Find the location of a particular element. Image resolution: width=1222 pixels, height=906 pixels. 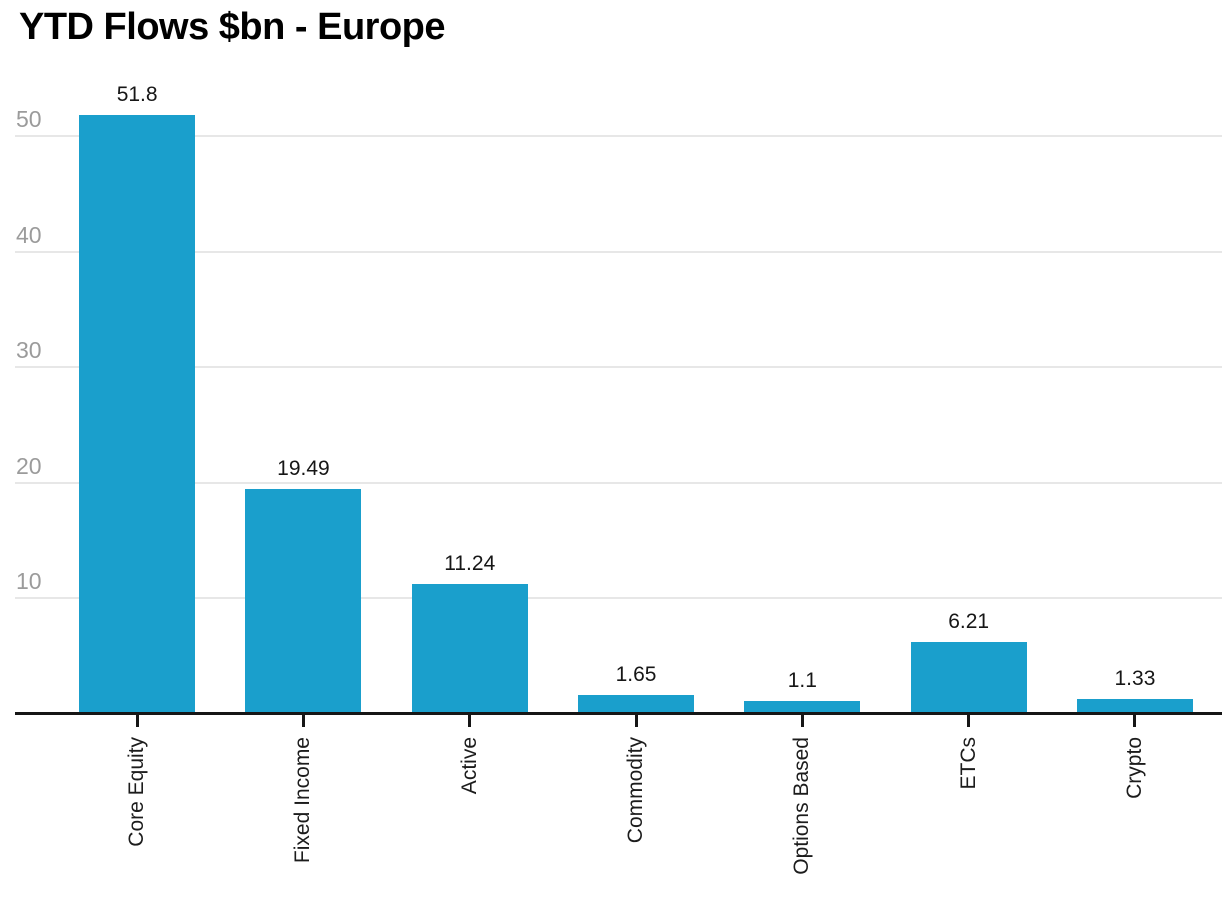

bar-fixed-income is located at coordinates (303, 601).